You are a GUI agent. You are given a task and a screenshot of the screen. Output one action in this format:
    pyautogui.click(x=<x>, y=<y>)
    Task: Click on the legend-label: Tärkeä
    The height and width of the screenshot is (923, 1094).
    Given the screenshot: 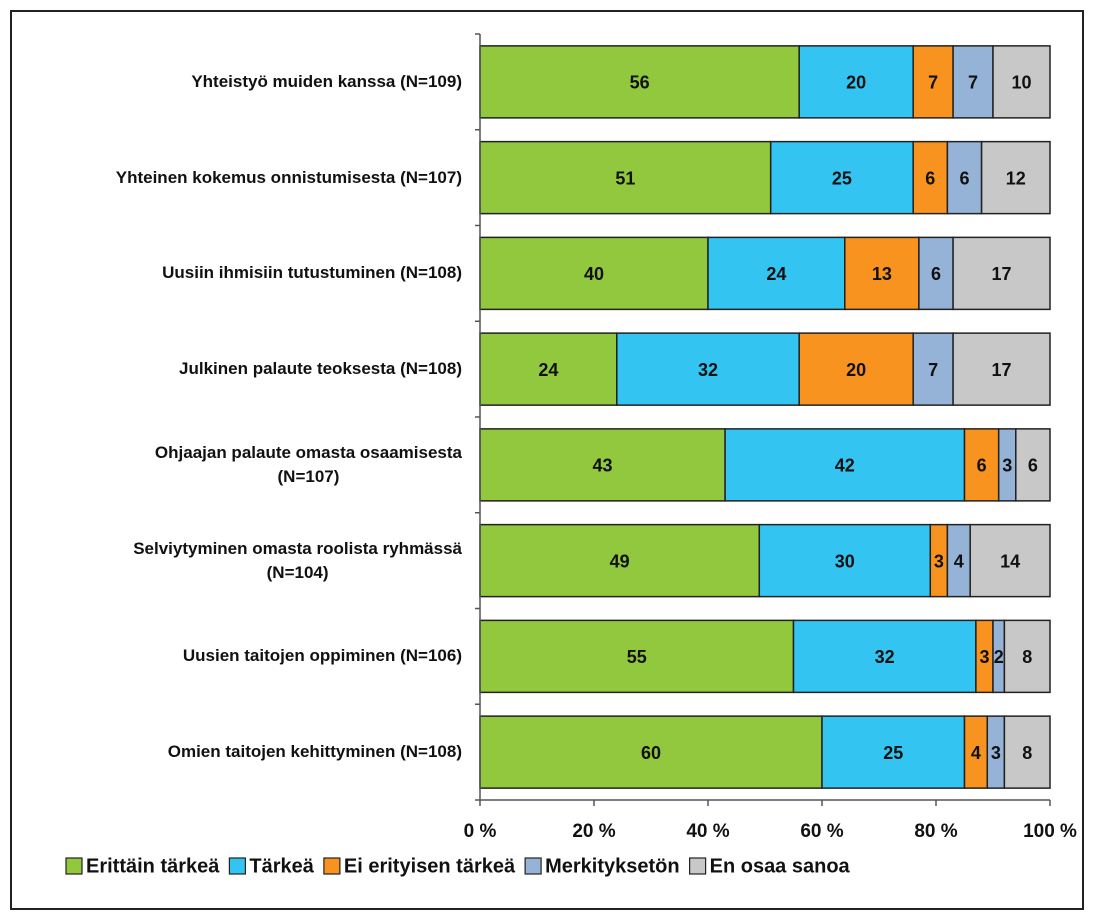 What is the action you would take?
    pyautogui.click(x=281, y=866)
    